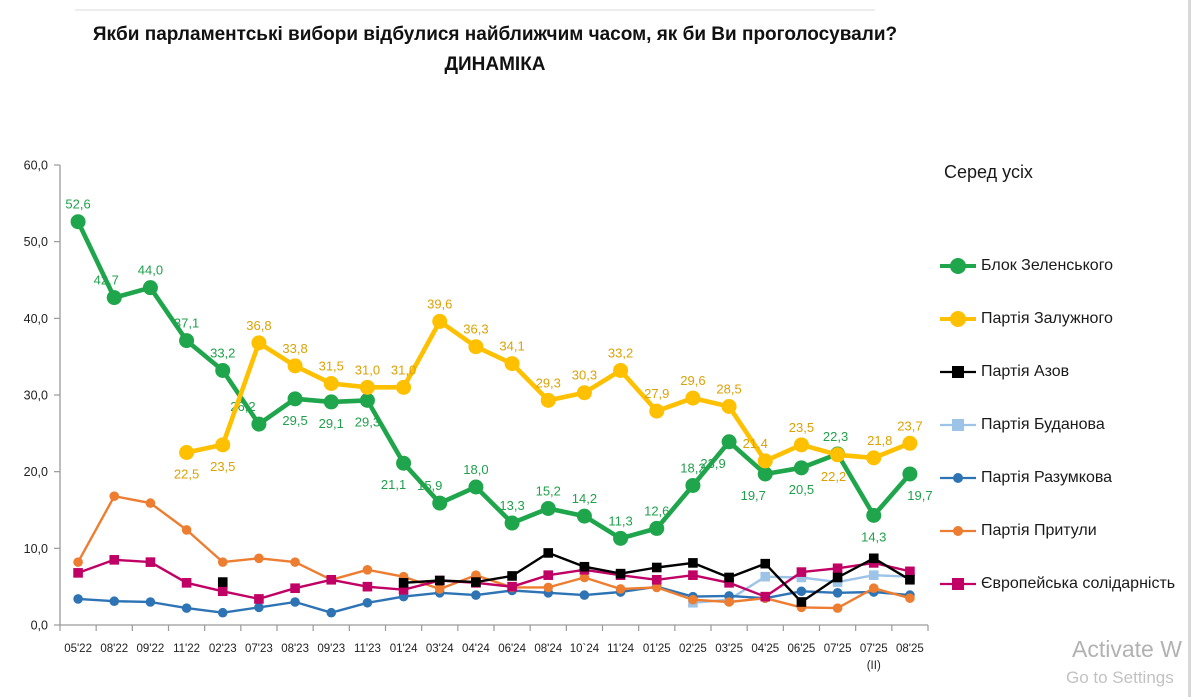 Image resolution: width=1193 pixels, height=697 pixels. What do you see at coordinates (186, 323) in the screenshot?
I see `svg-text: 37,1` at bounding box center [186, 323].